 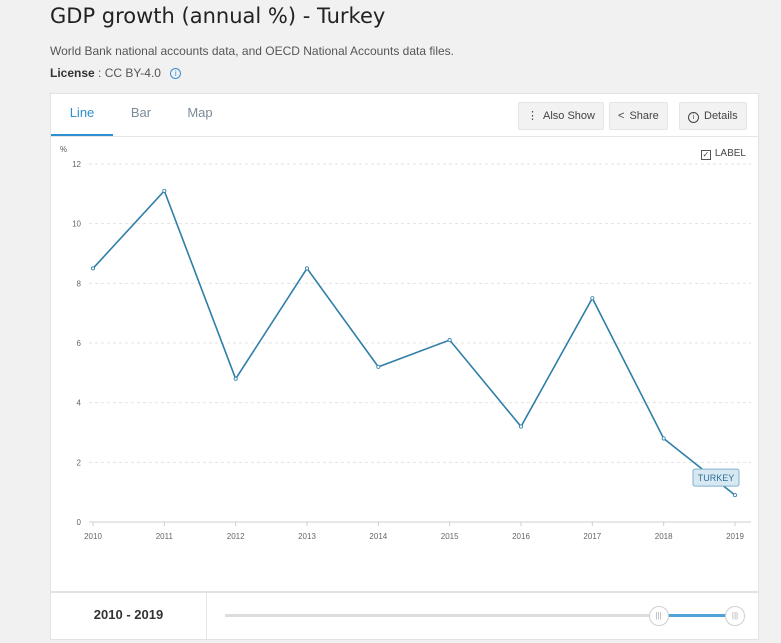 What do you see at coordinates (141, 112) in the screenshot?
I see `tab-bar: Bar` at bounding box center [141, 112].